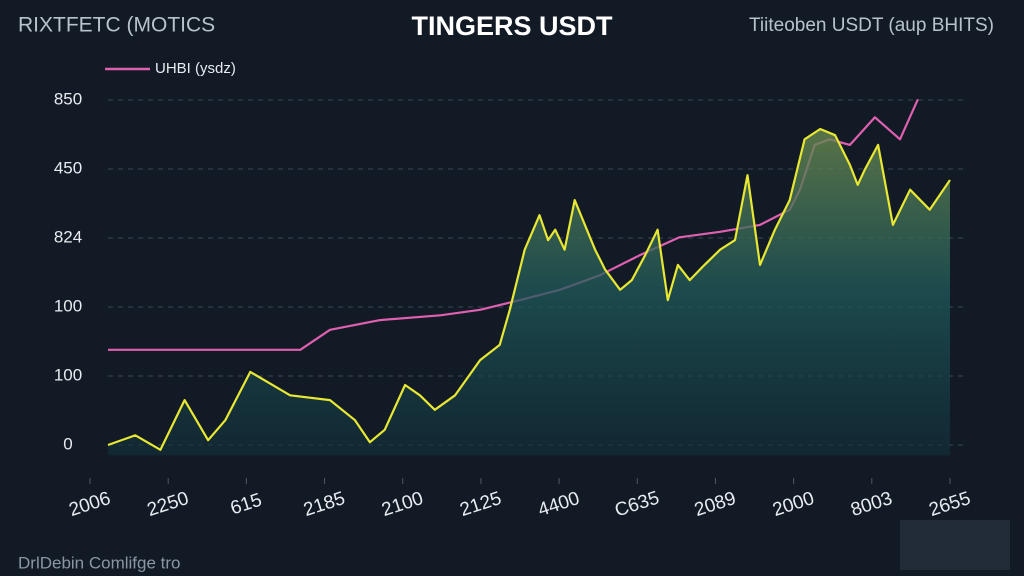  What do you see at coordinates (68, 167) in the screenshot?
I see `y-tick-label: 450` at bounding box center [68, 167].